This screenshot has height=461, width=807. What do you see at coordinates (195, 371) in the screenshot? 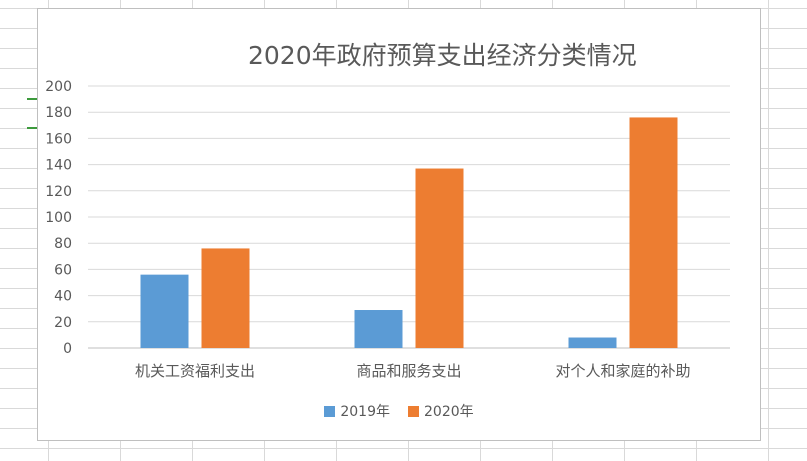
I see `x-tick-label: 机关工资福利支出` at bounding box center [195, 371].